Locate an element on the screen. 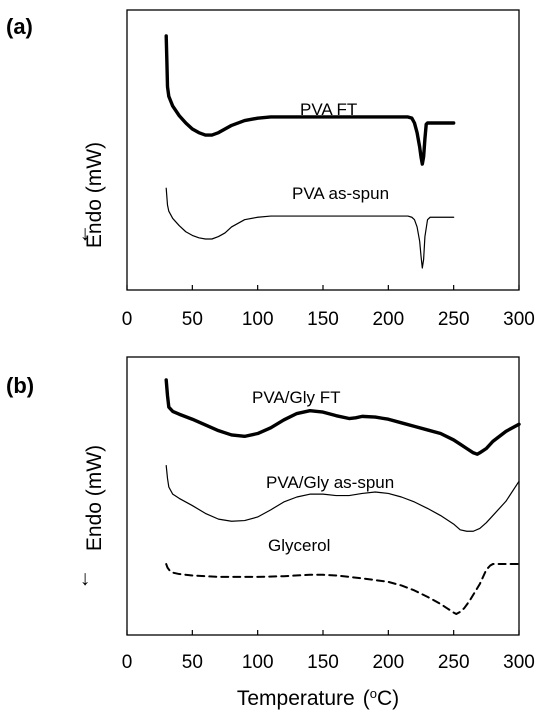  x-axis-title-unit-sup: o is located at coordinates (373, 693).